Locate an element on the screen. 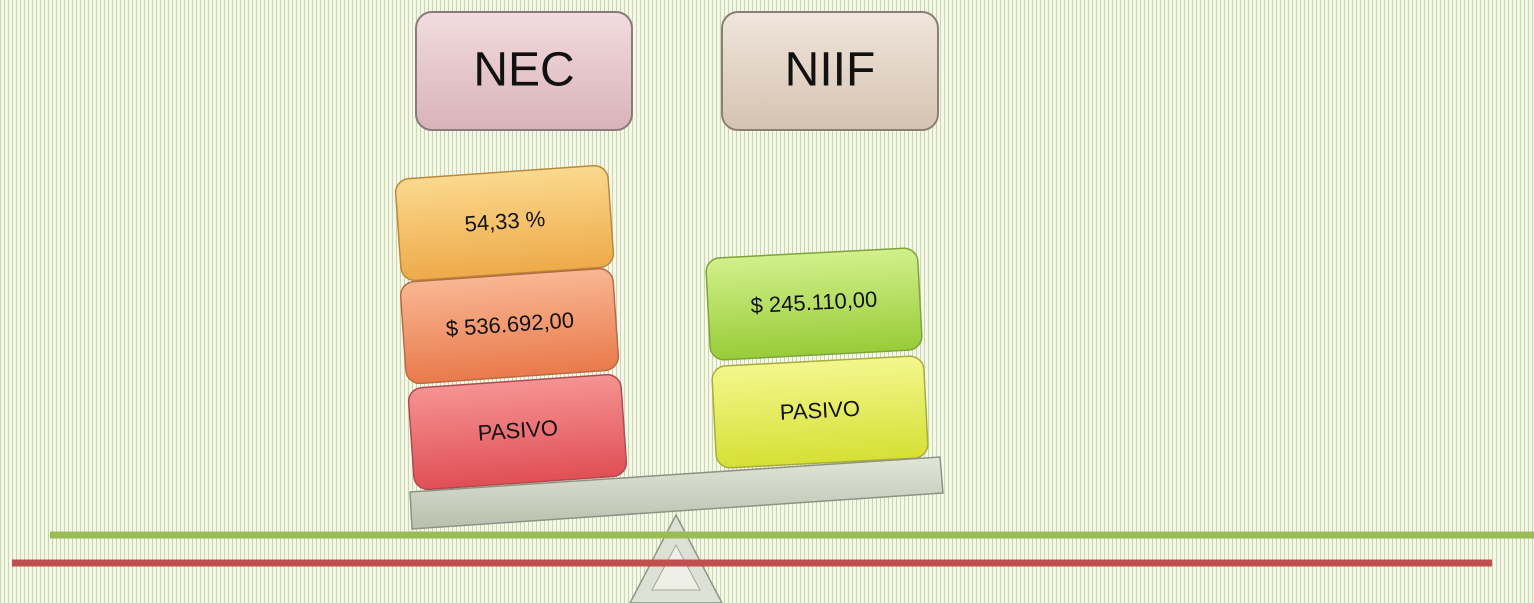  box-right-0: $ 245.110,00 is located at coordinates (814, 304).